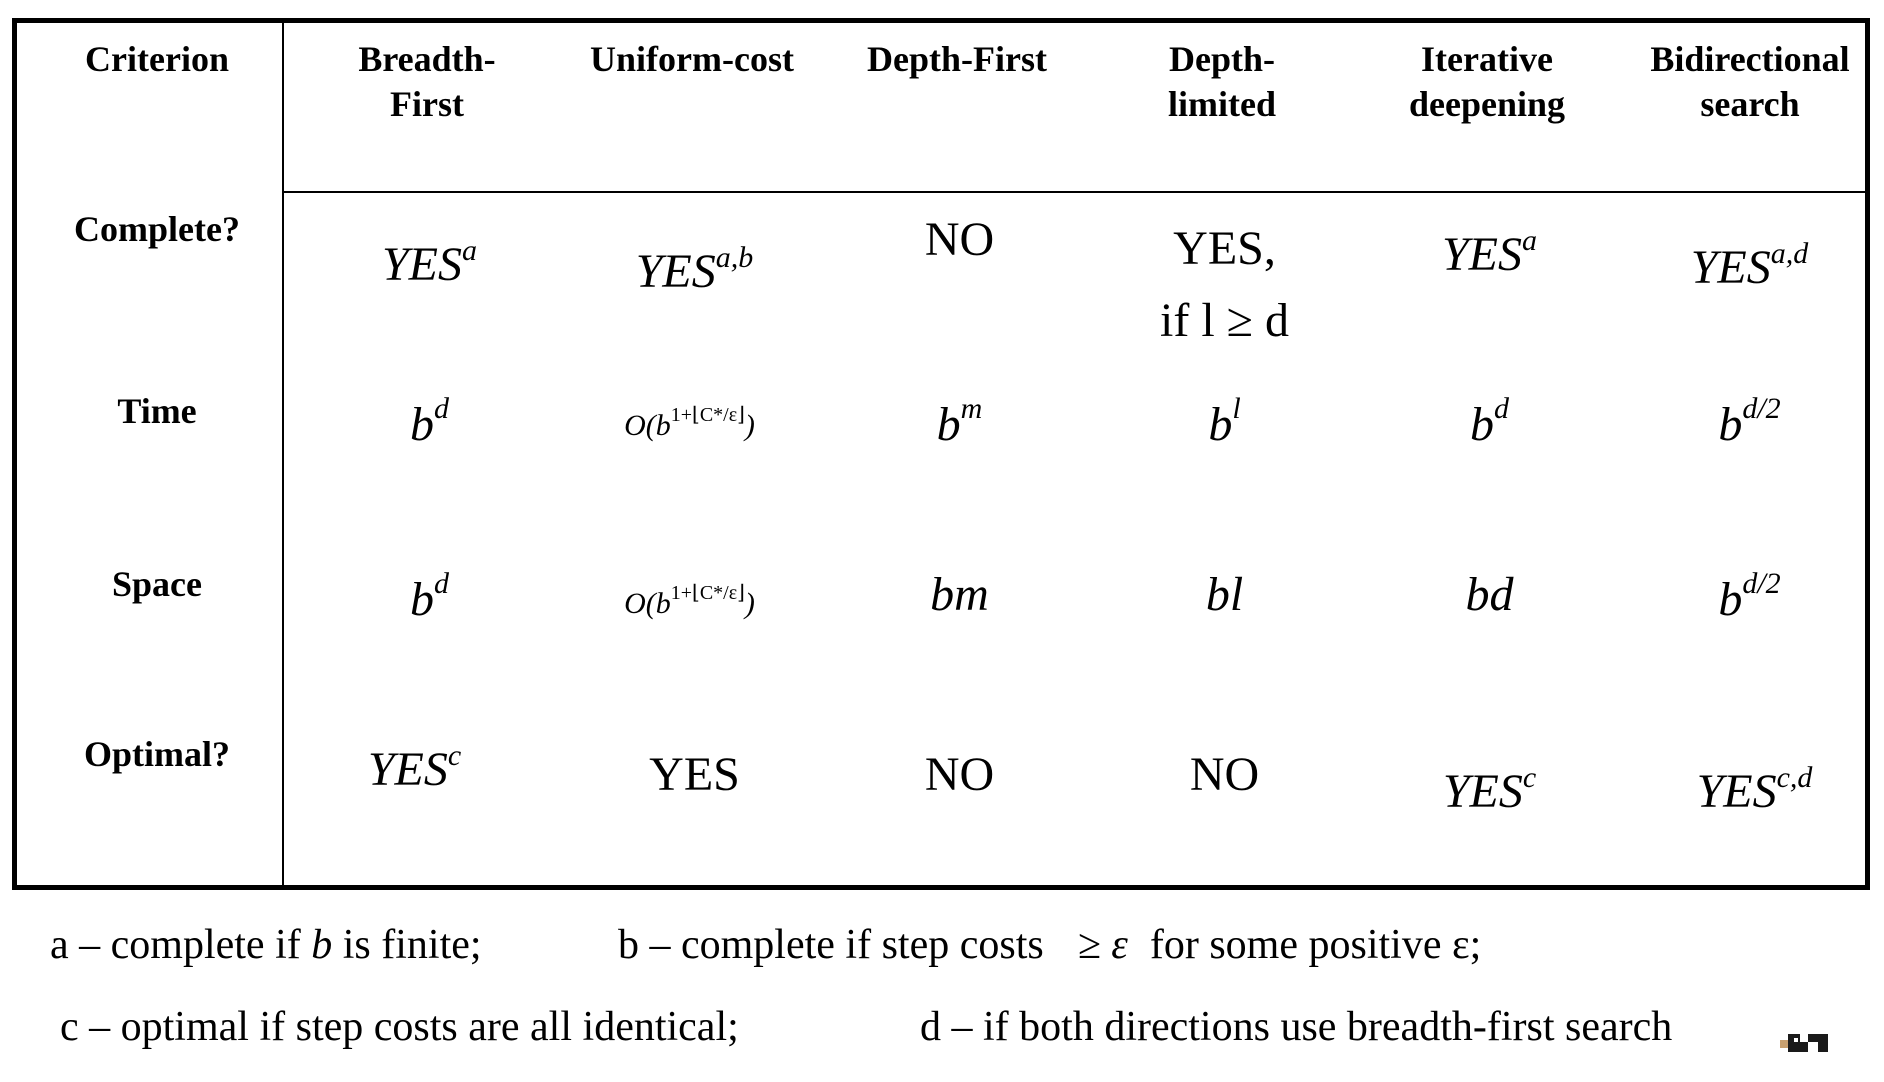 The width and height of the screenshot is (1884, 1082). Describe the element at coordinates (1224, 422) in the screenshot. I see `cell-time-depth-limited: bl` at that location.